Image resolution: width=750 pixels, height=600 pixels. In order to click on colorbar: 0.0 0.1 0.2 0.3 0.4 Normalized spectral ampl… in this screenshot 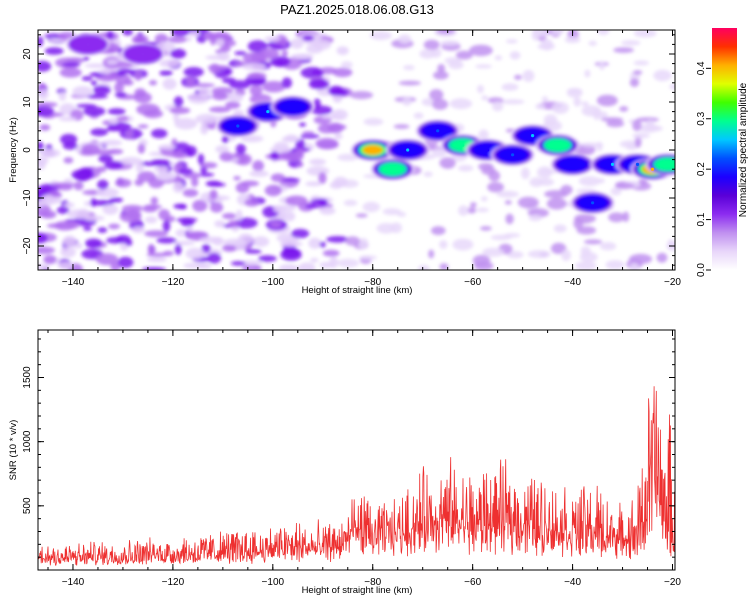, I will do `click(722, 152)`.